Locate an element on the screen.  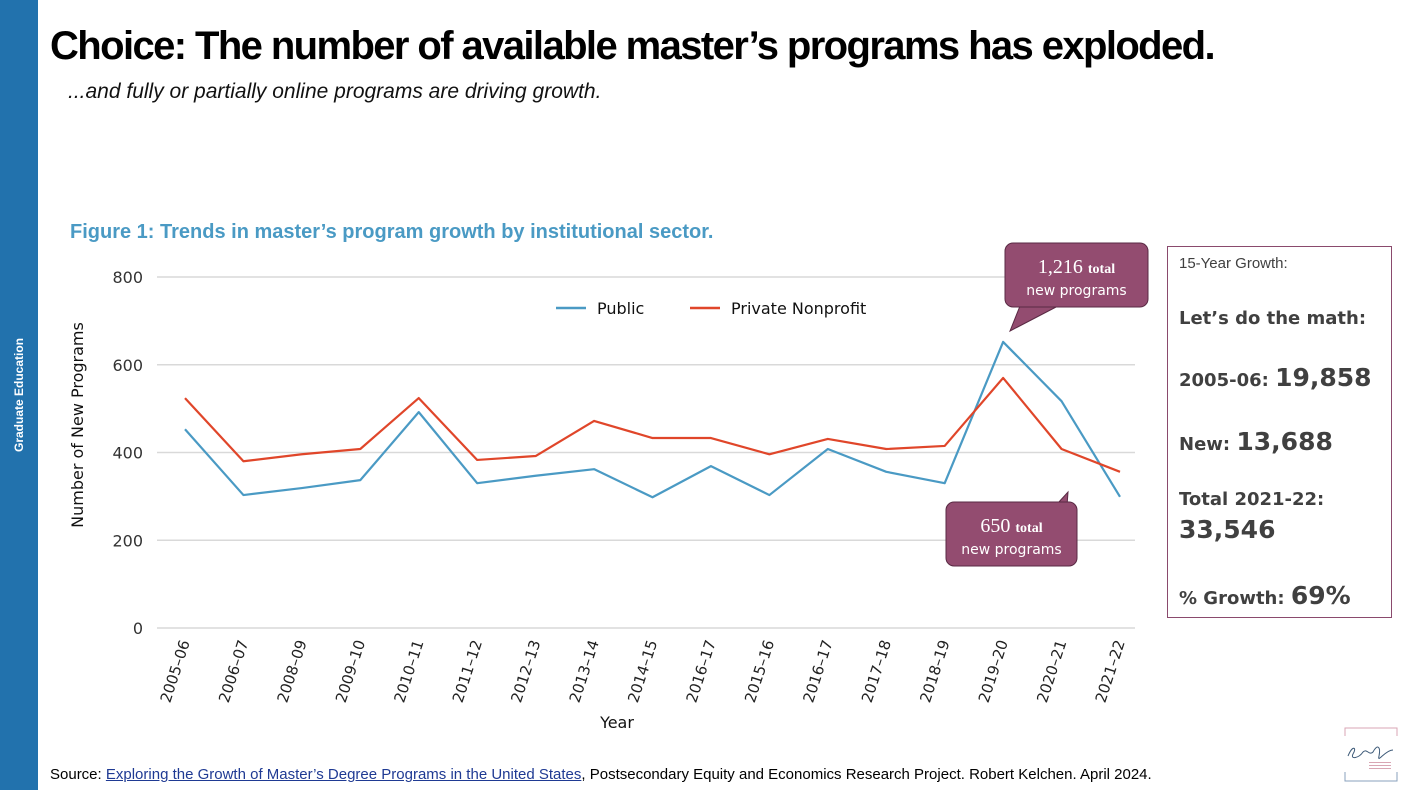
callout-number: 1,216 total is located at coordinates (1076, 267).